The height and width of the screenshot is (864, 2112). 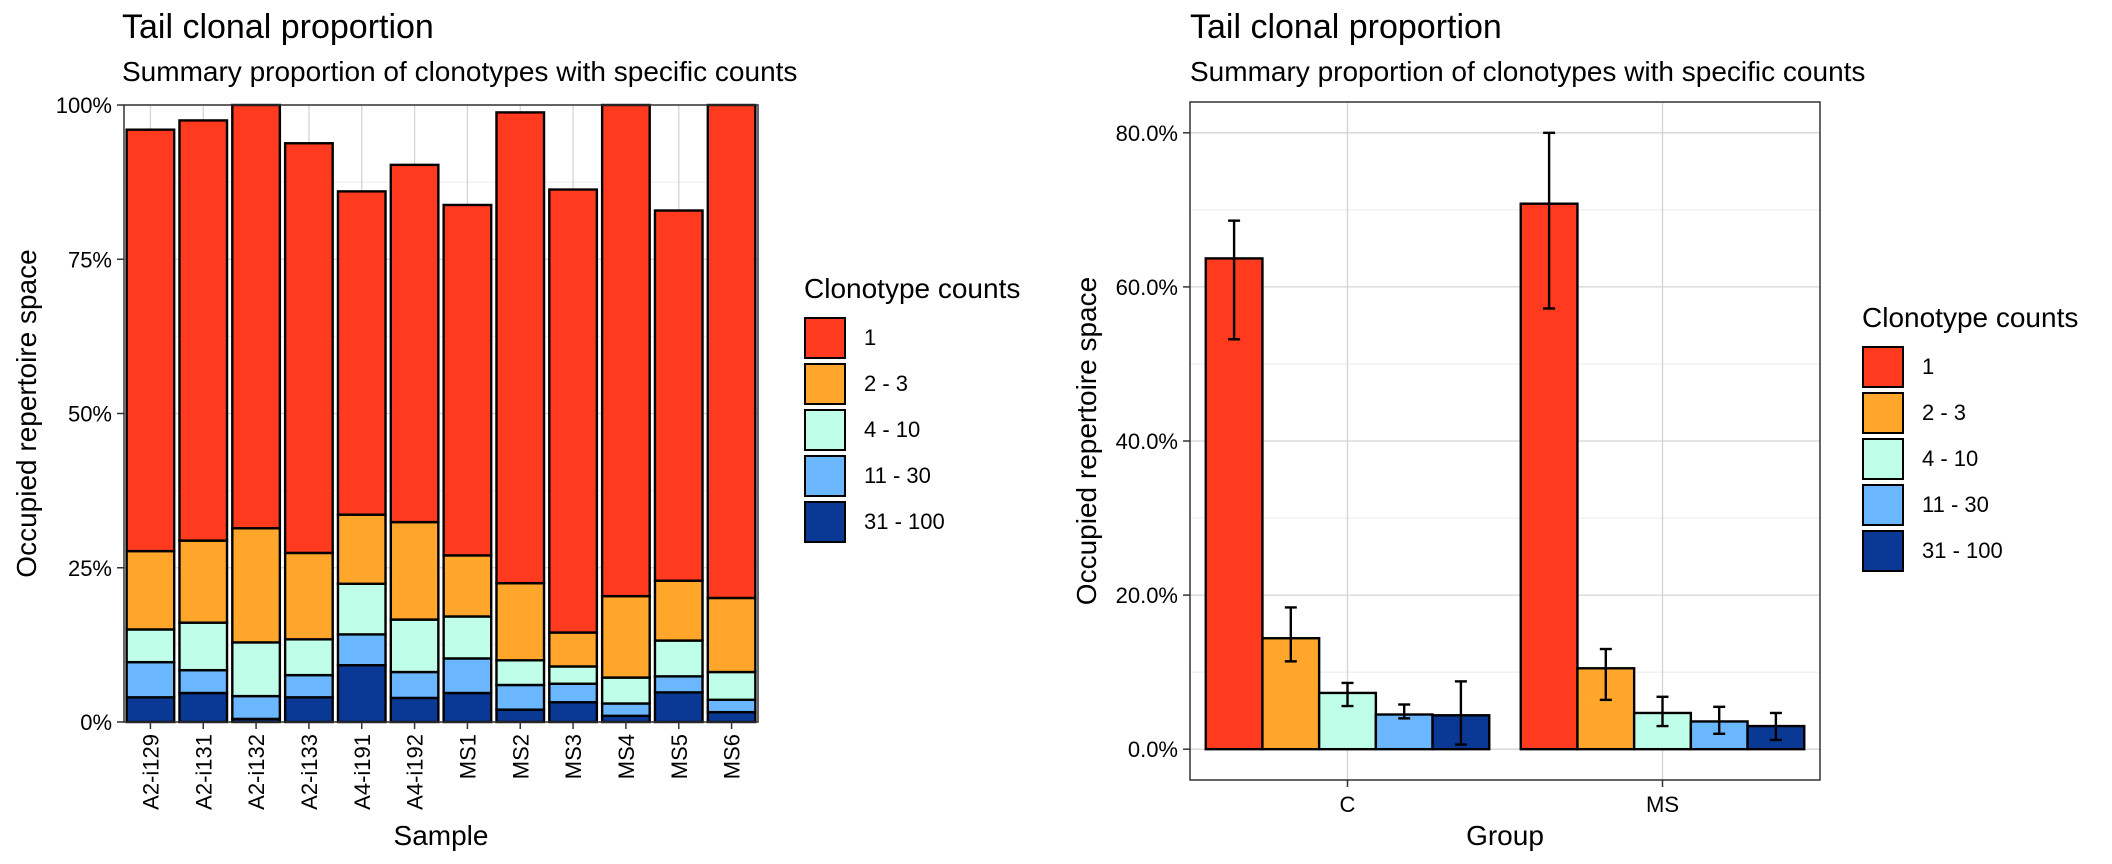 I want to click on y-tick-label: 0%, so click(x=96, y=722).